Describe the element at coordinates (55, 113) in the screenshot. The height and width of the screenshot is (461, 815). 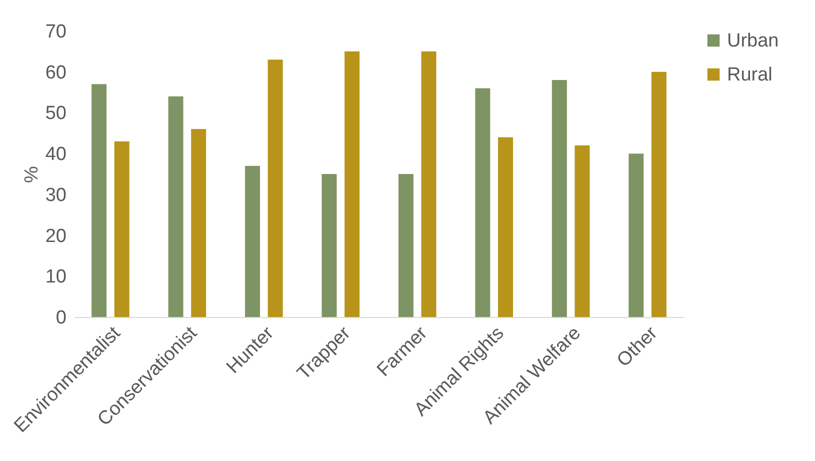
I see `y-tick-label: 50` at that location.